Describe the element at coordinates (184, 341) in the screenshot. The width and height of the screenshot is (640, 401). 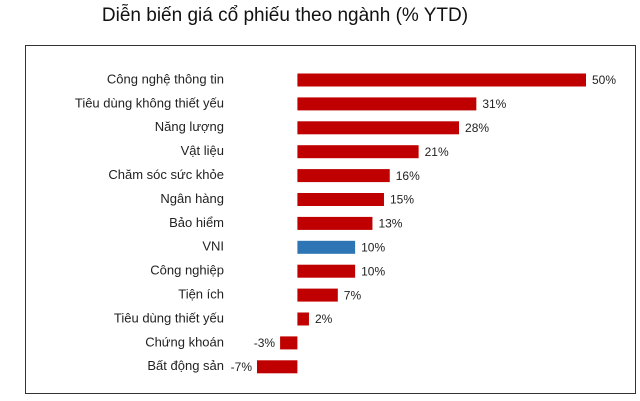
I see `category-label: Chứng khoán` at that location.